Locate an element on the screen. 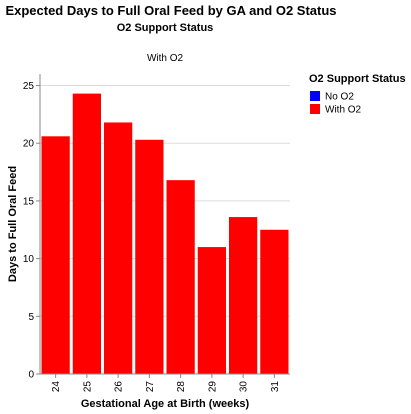  y-tick-label: 15 is located at coordinates (29, 201).